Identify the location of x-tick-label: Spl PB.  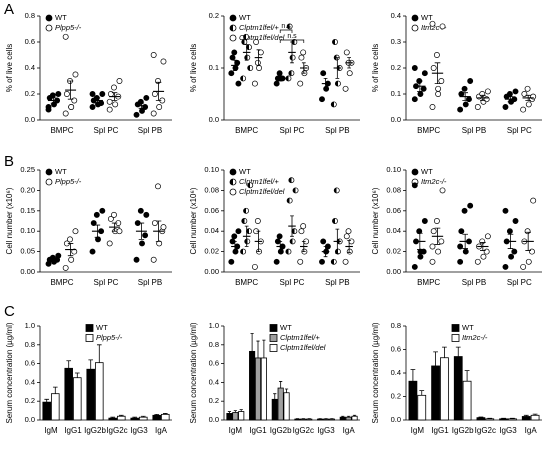
(474, 130).